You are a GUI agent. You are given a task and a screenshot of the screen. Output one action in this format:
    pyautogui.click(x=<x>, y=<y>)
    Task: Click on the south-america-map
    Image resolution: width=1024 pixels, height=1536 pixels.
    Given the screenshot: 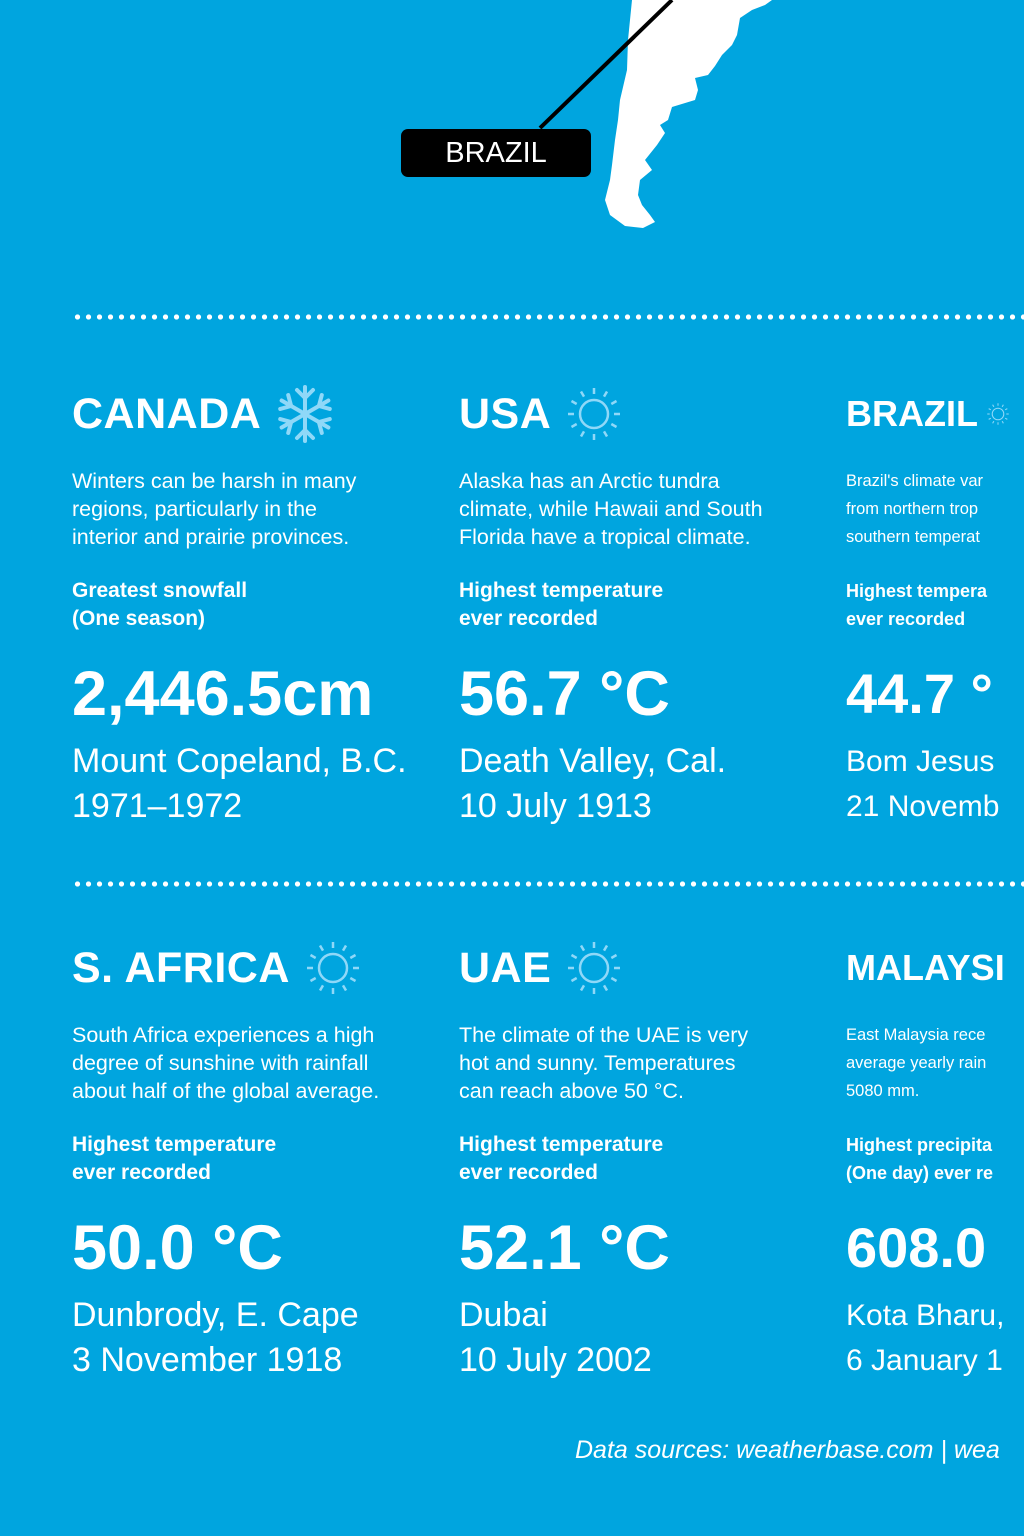 What is the action you would take?
    pyautogui.click(x=655, y=114)
    